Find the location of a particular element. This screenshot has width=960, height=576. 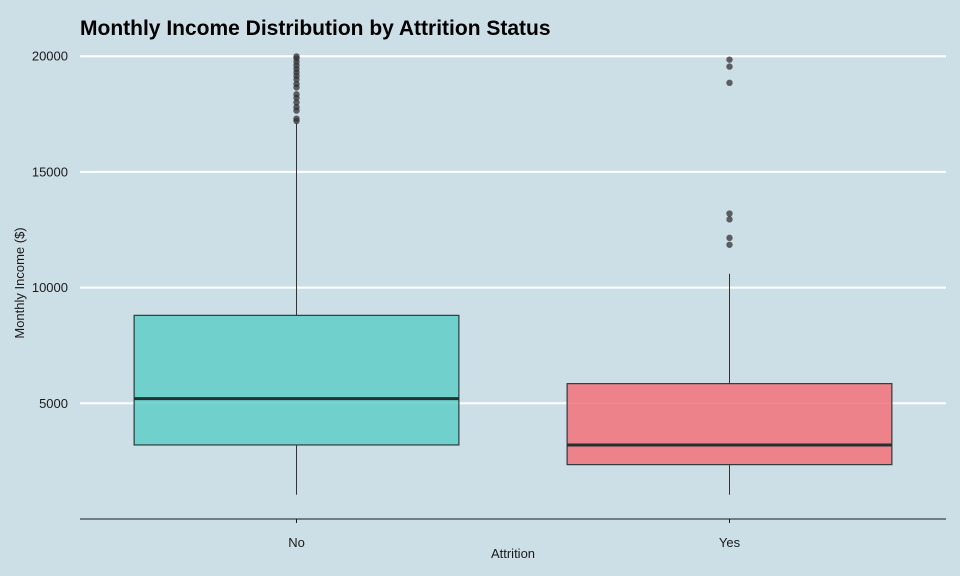

x-ticks: No Yes is located at coordinates (514, 534).